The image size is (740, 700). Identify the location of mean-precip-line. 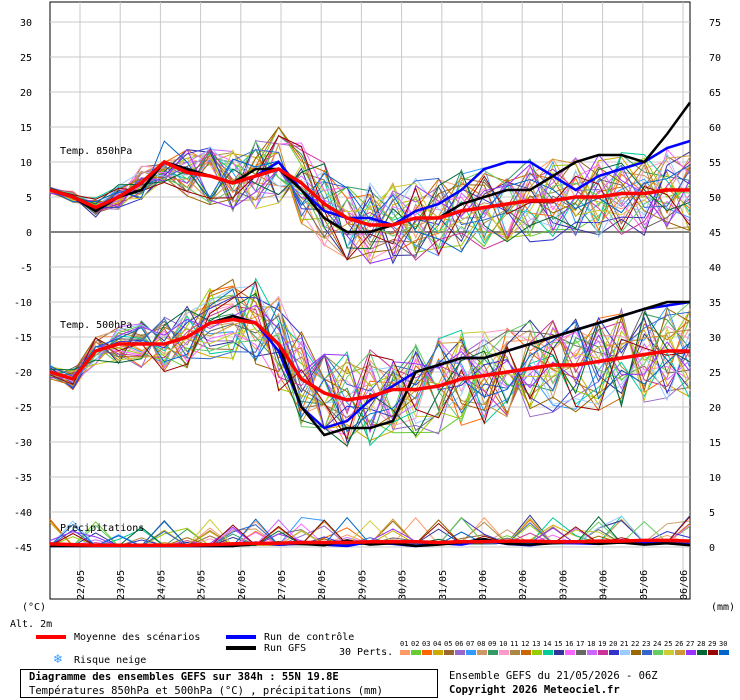
(370, 543).